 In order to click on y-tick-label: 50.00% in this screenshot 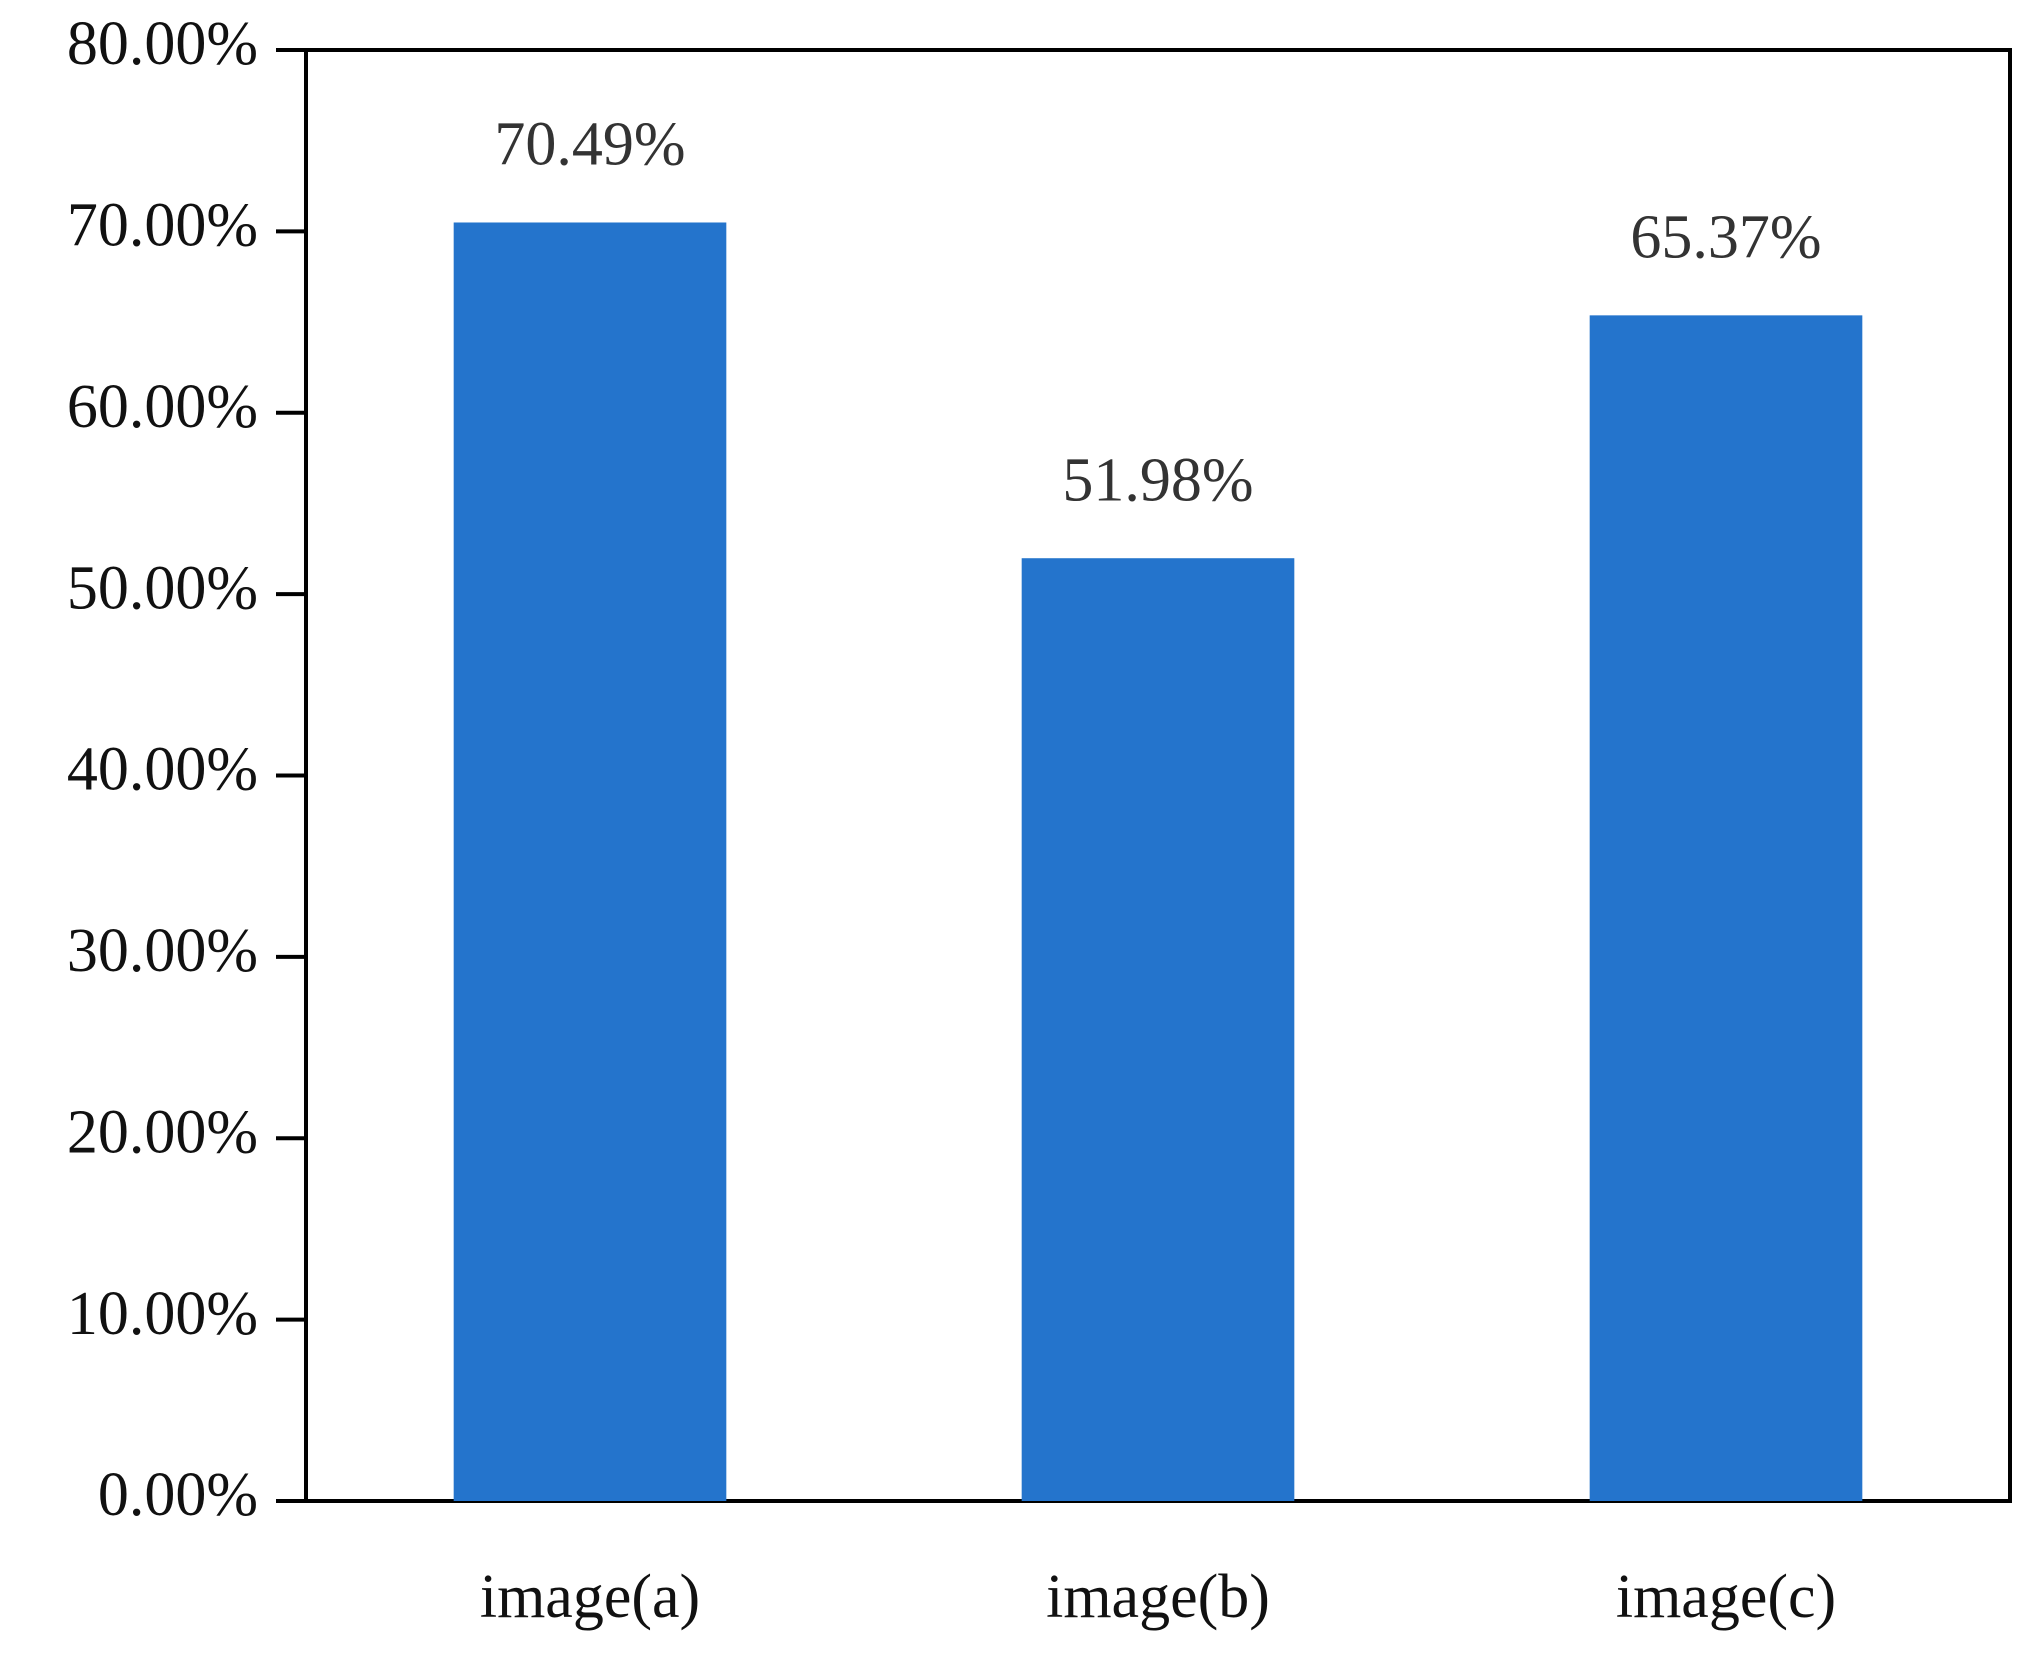, I will do `click(162, 588)`.